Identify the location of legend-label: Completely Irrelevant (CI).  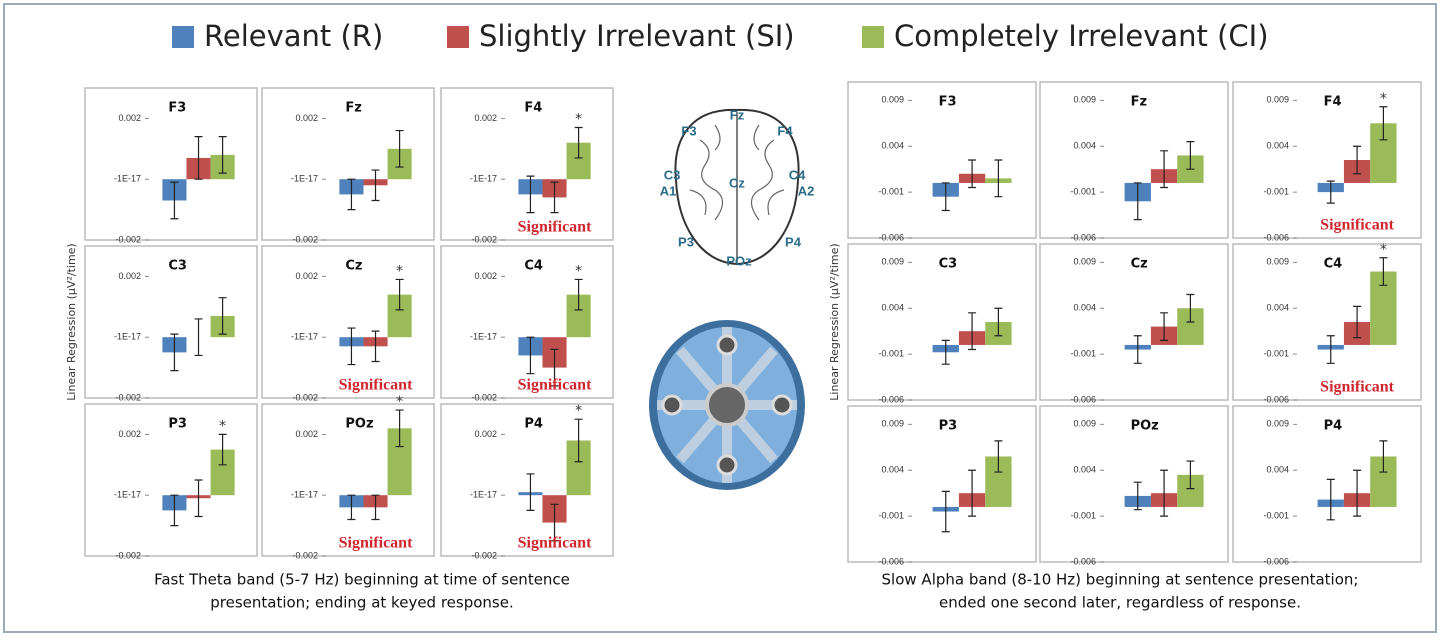
(1081, 36).